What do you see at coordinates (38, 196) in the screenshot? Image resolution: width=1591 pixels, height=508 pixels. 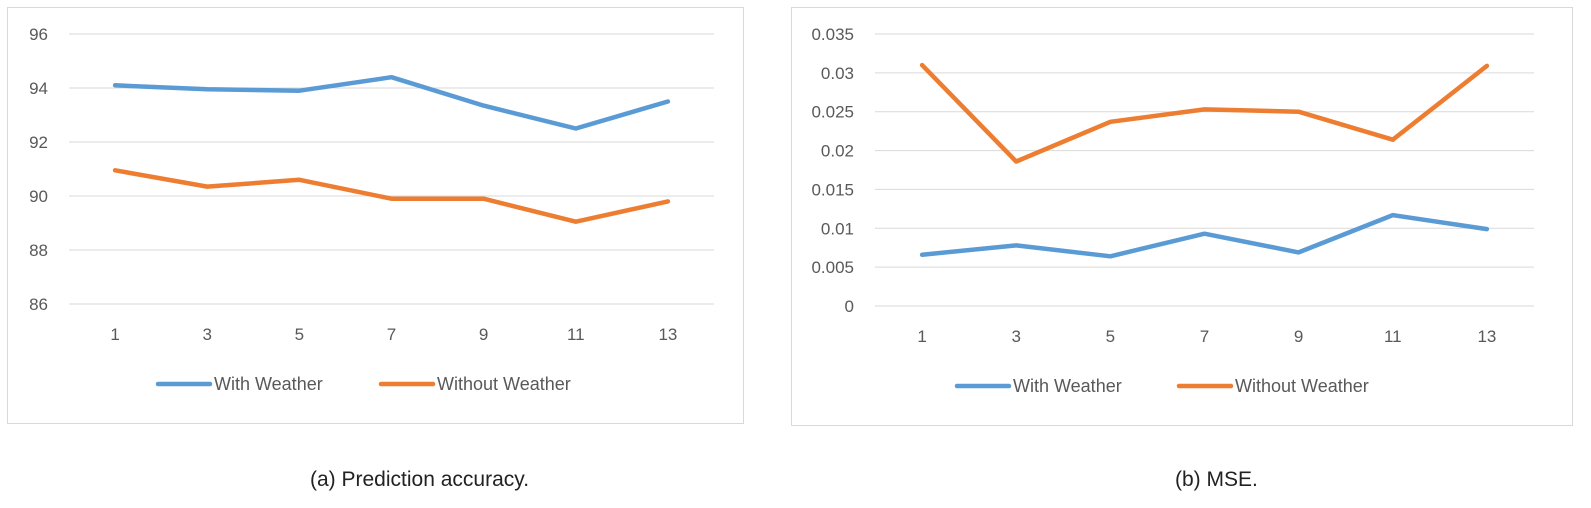 I see `y-tick-label: 90` at bounding box center [38, 196].